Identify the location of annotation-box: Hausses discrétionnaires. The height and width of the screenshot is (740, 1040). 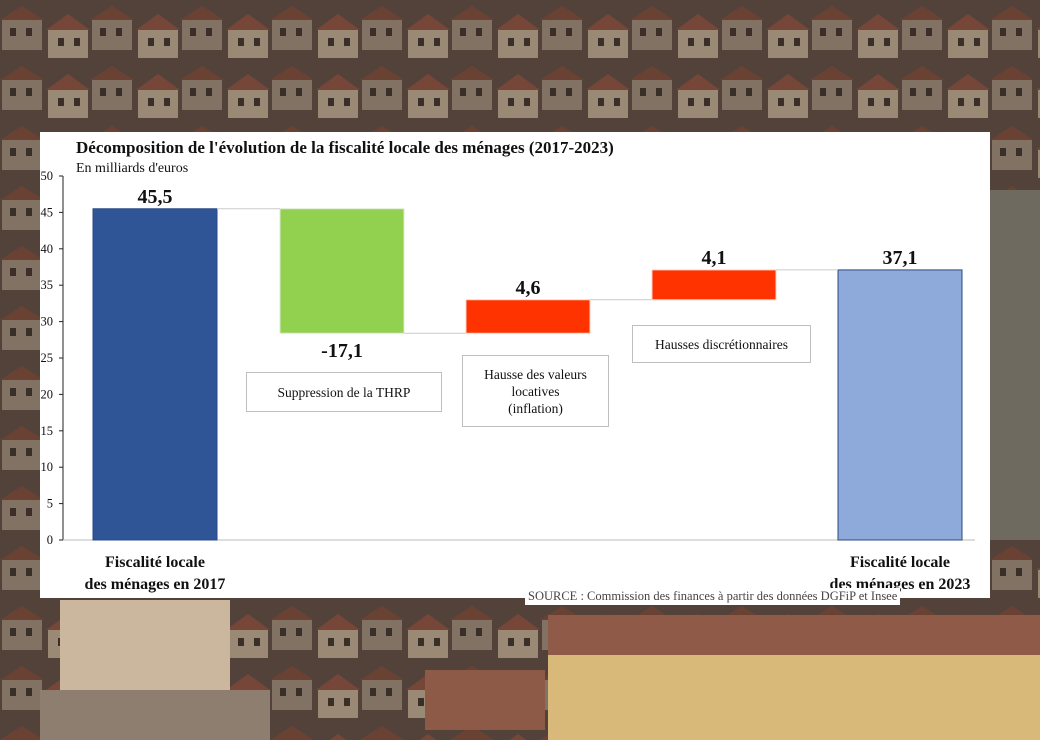
(721, 344).